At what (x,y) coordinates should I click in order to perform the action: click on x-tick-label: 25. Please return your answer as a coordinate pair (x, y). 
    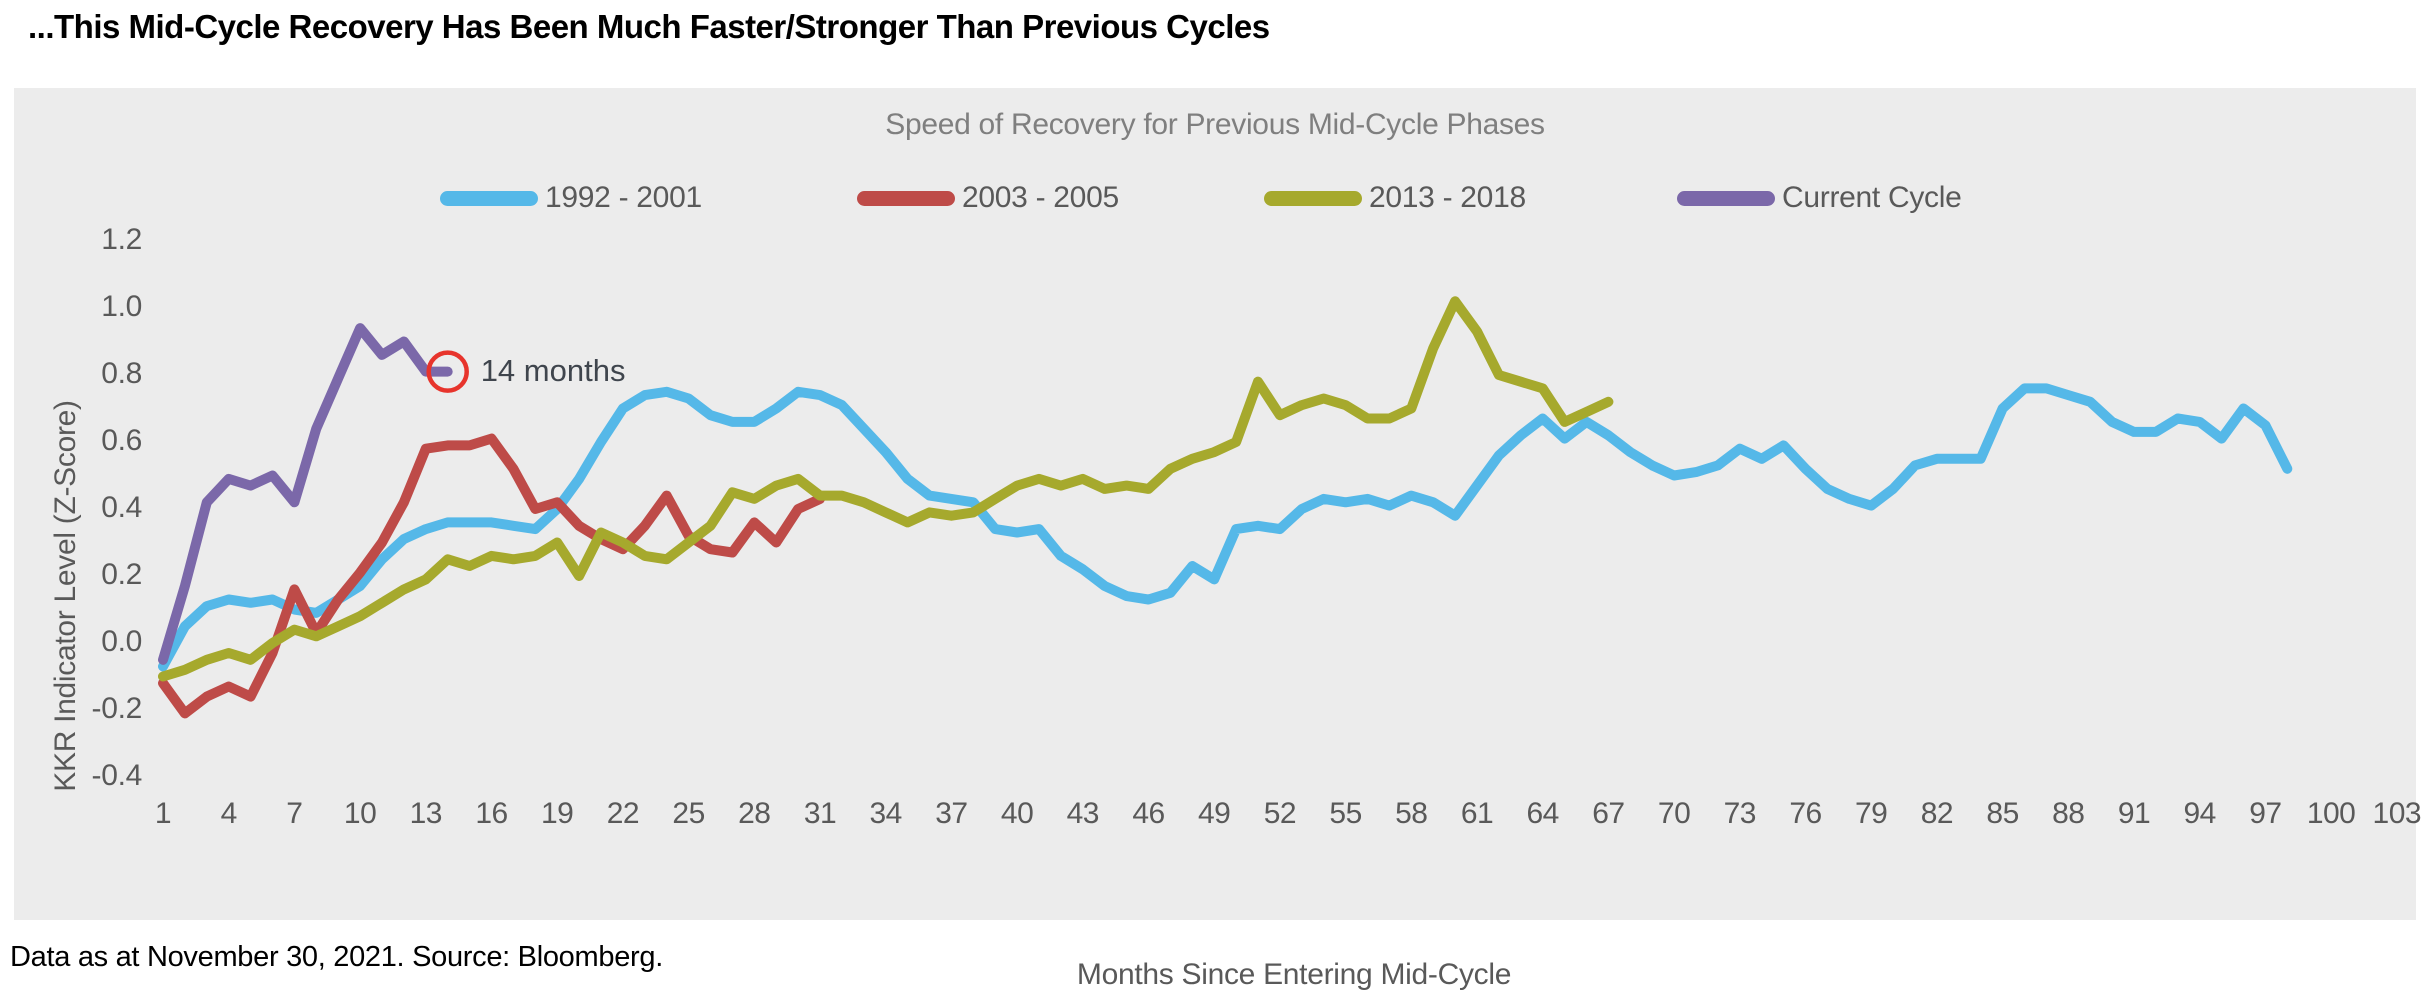
    Looking at the image, I should click on (688, 813).